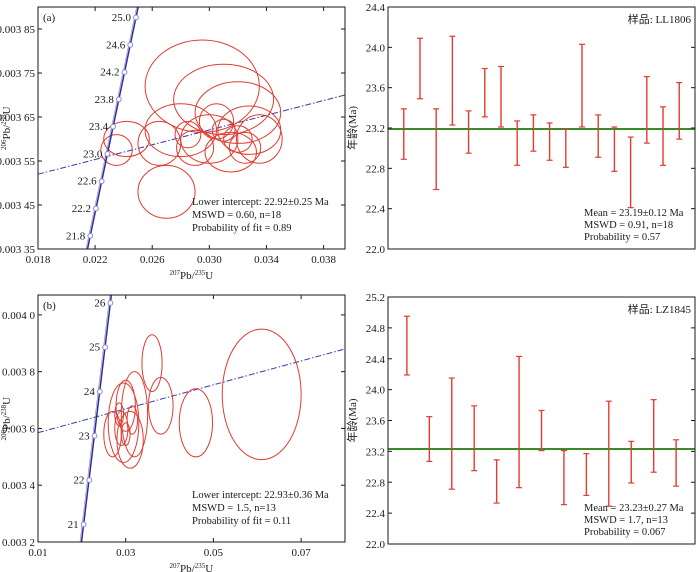 The width and height of the screenshot is (700, 572). I want to click on stat-annotation-1: Lower intercept: 22.93±0.36 Ma, so click(260, 495).